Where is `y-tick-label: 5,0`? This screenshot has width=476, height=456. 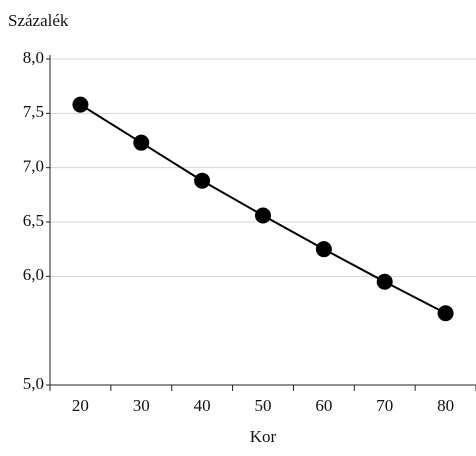 y-tick-label: 5,0 is located at coordinates (33, 383).